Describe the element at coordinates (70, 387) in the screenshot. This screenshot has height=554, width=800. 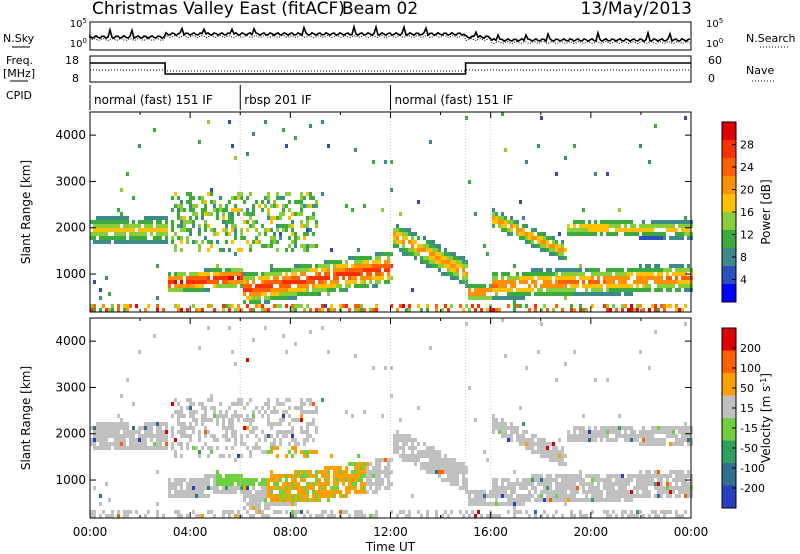
I see `y-tick-label: 3000` at that location.